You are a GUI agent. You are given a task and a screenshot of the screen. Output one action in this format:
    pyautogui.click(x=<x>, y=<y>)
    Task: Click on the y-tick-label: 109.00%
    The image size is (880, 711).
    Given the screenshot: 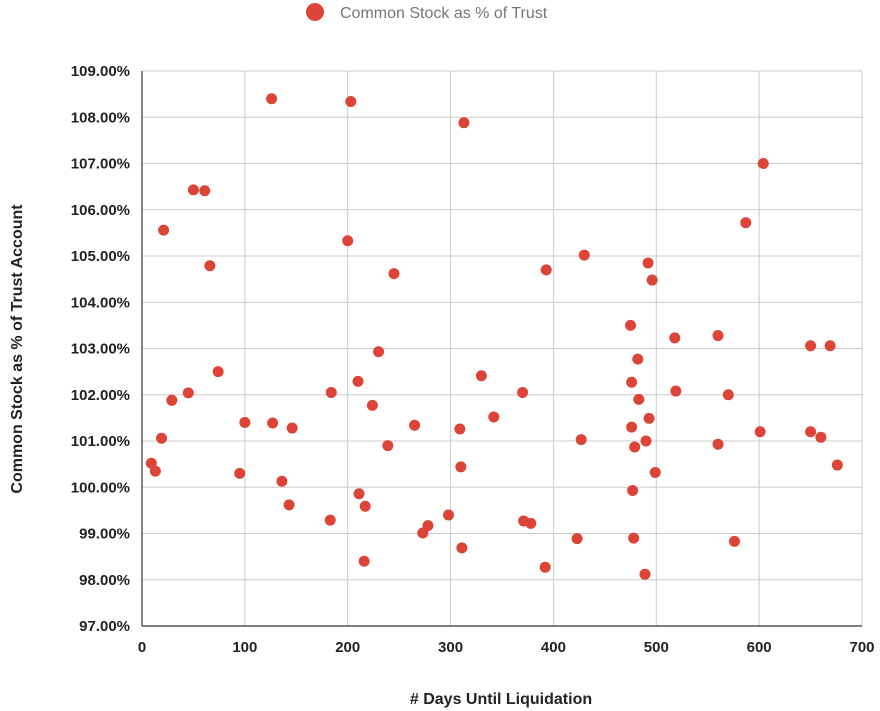 What is the action you would take?
    pyautogui.click(x=100, y=71)
    